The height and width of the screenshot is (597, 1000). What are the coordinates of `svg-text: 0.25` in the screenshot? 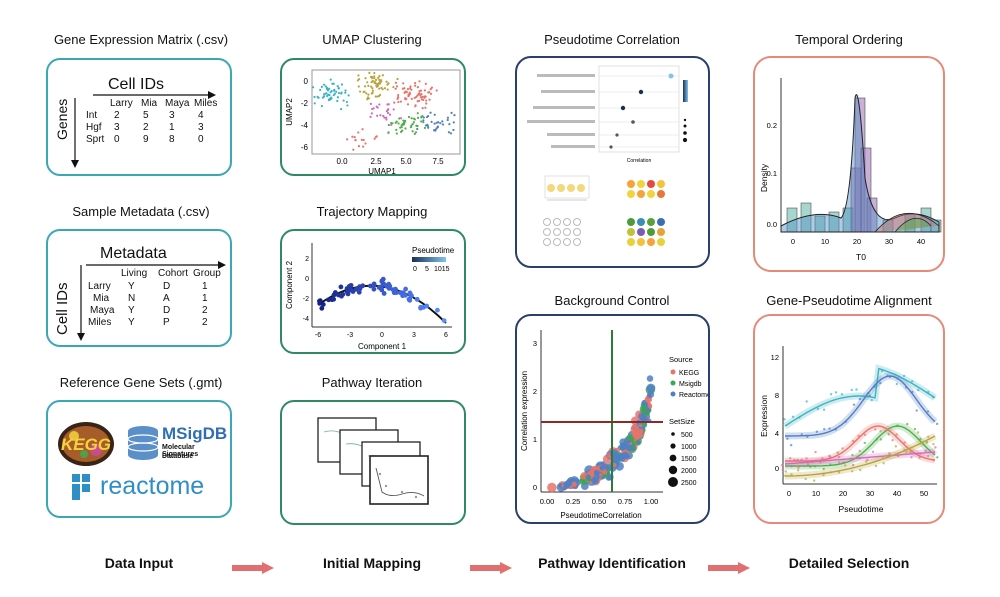 It's located at (573, 501).